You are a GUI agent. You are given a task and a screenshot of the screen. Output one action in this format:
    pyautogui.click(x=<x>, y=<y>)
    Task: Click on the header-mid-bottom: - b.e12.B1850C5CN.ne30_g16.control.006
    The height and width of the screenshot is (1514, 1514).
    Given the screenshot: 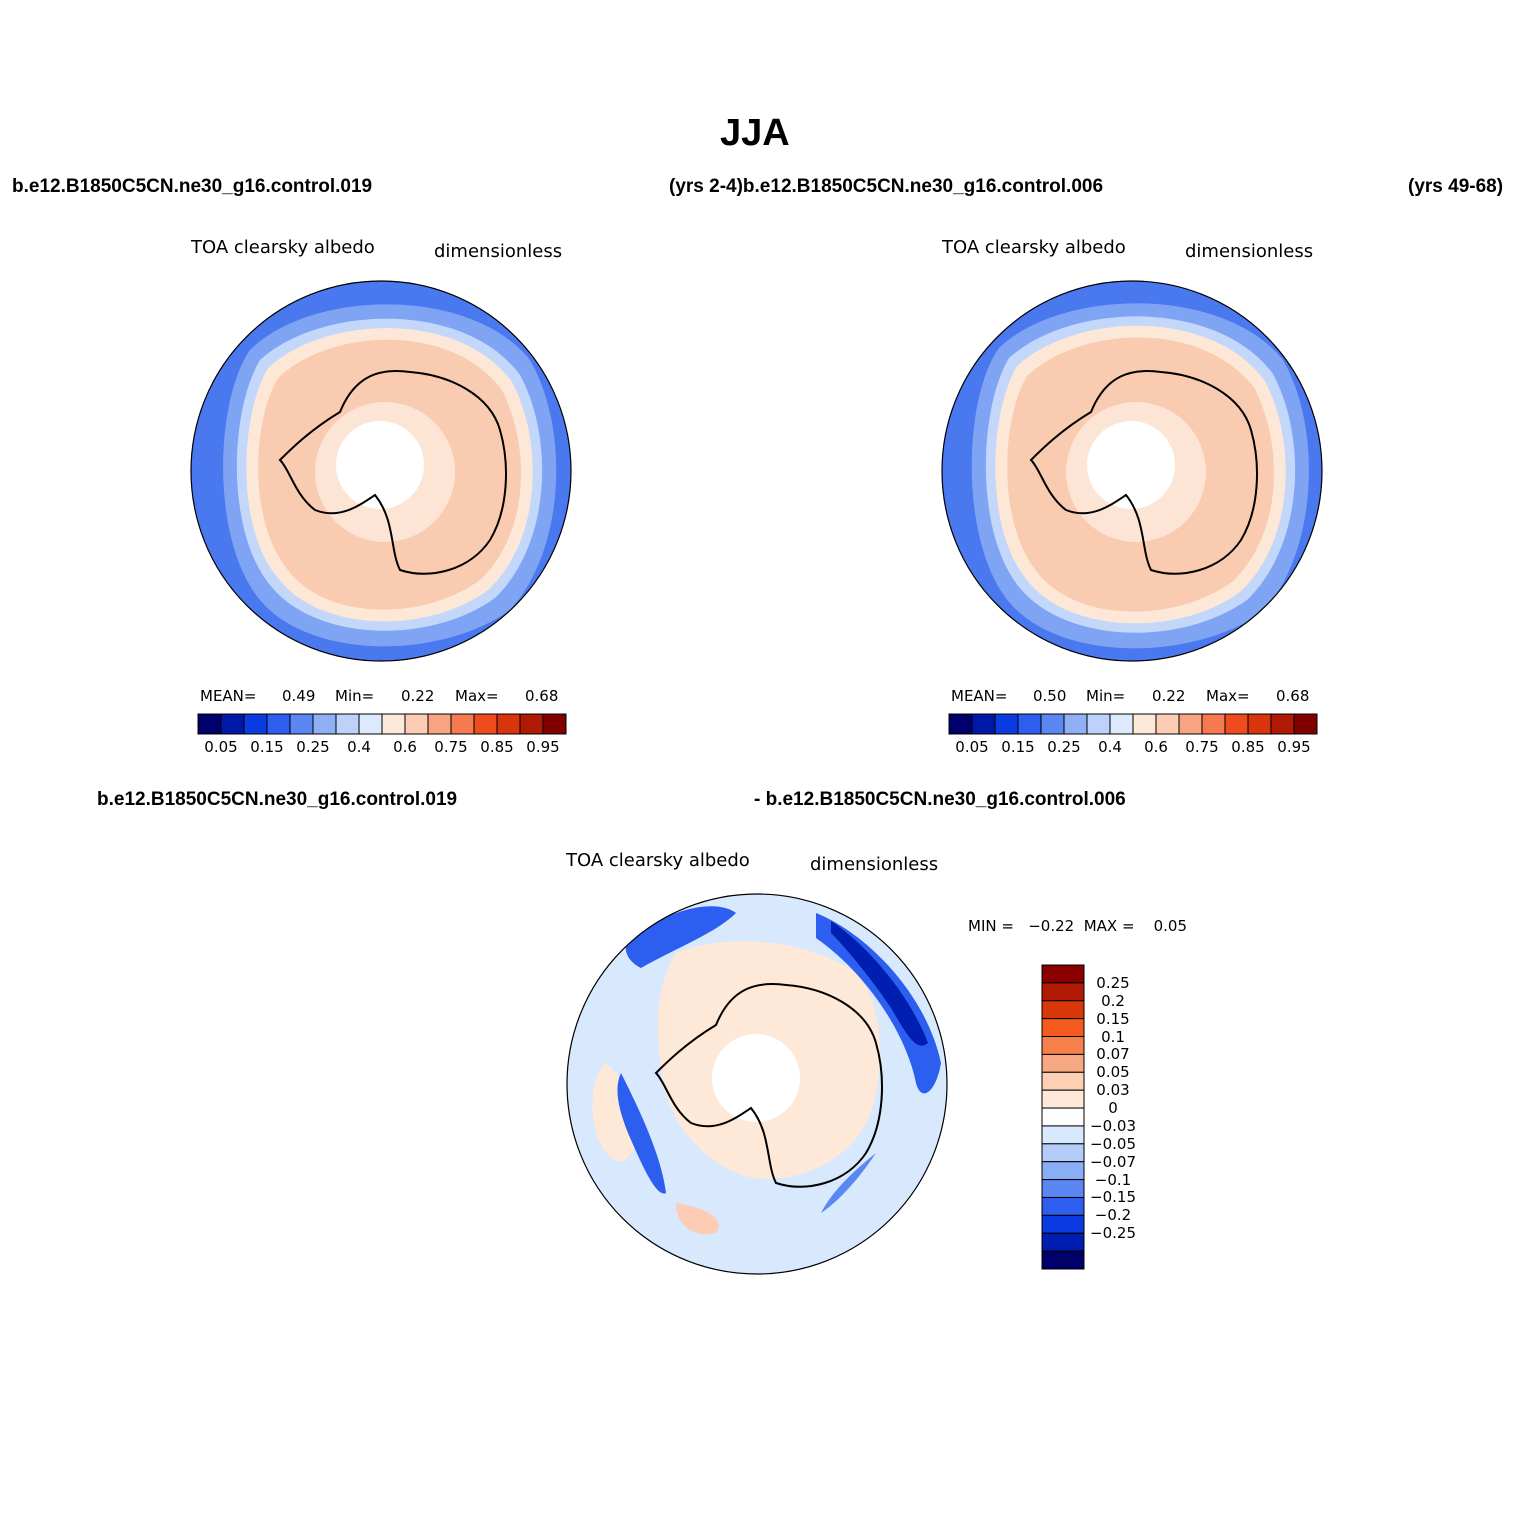 What is the action you would take?
    pyautogui.click(x=940, y=799)
    